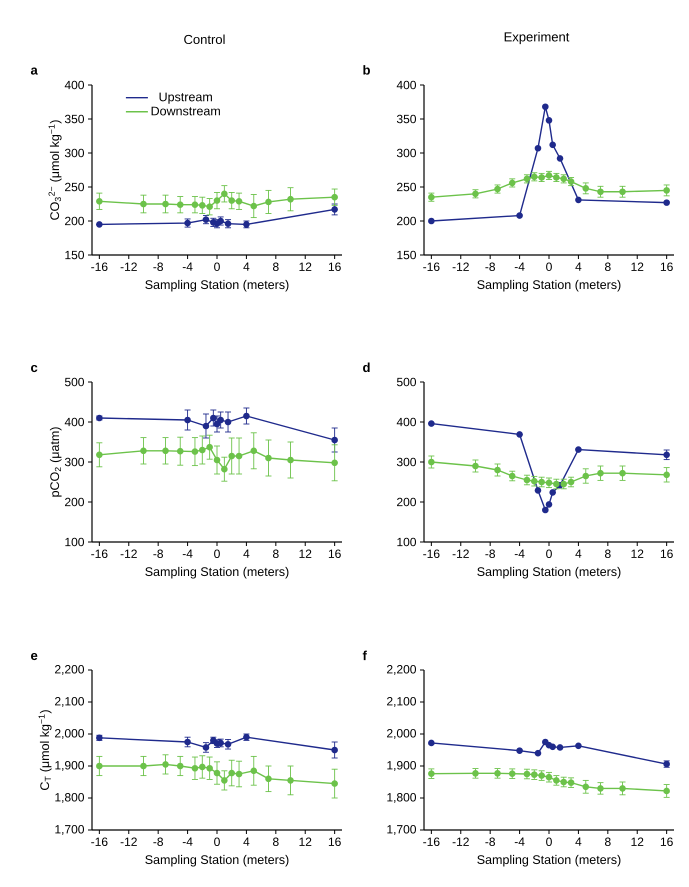 Image resolution: width=689 pixels, height=887 pixels. I want to click on y-tick-label: 2,100, so click(69, 702).